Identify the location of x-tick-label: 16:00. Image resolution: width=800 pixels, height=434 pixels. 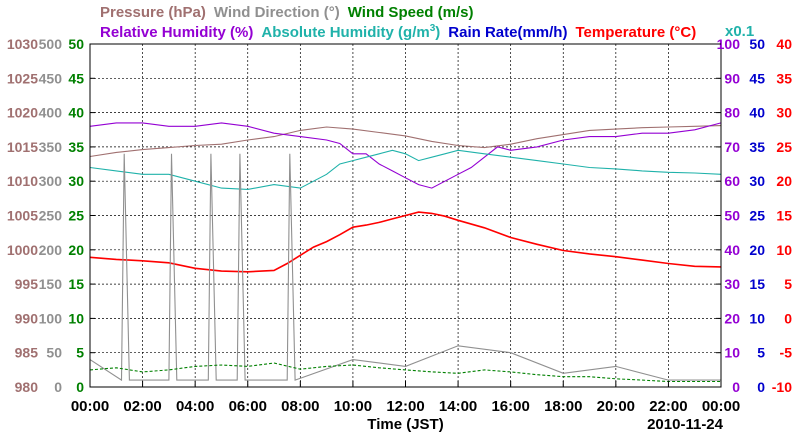
(510, 406).